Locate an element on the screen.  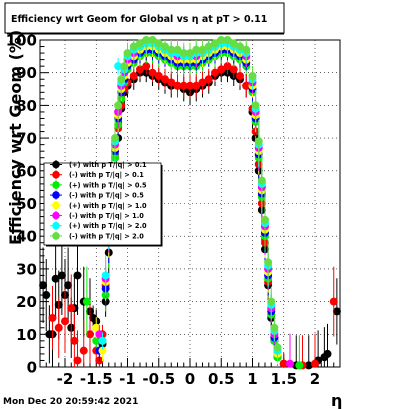
y-tick-label: 70 is located at coordinates (26, 139).